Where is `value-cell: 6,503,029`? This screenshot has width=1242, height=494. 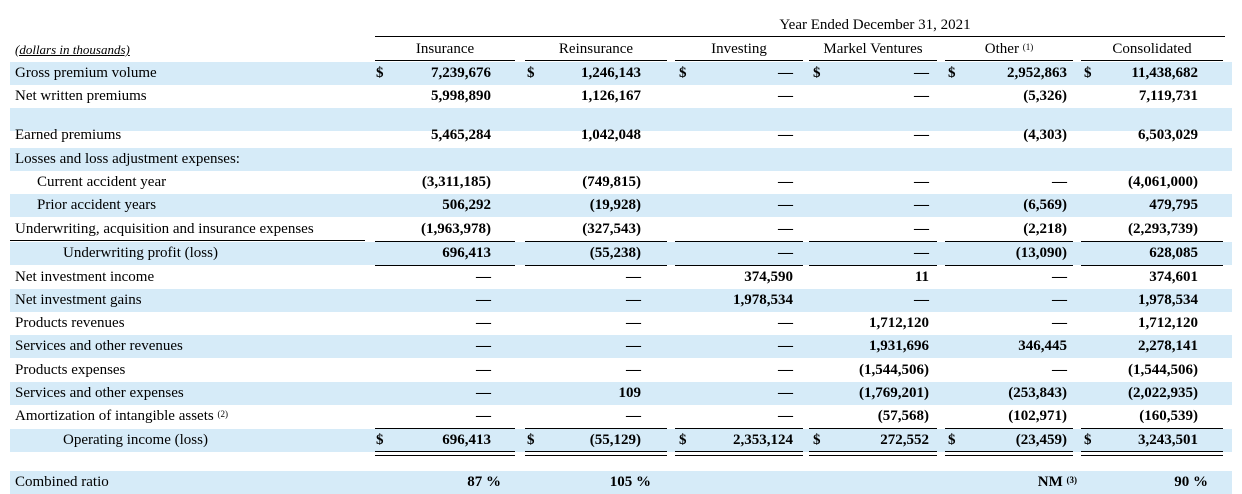
value-cell: 6,503,029 is located at coordinates (1168, 135).